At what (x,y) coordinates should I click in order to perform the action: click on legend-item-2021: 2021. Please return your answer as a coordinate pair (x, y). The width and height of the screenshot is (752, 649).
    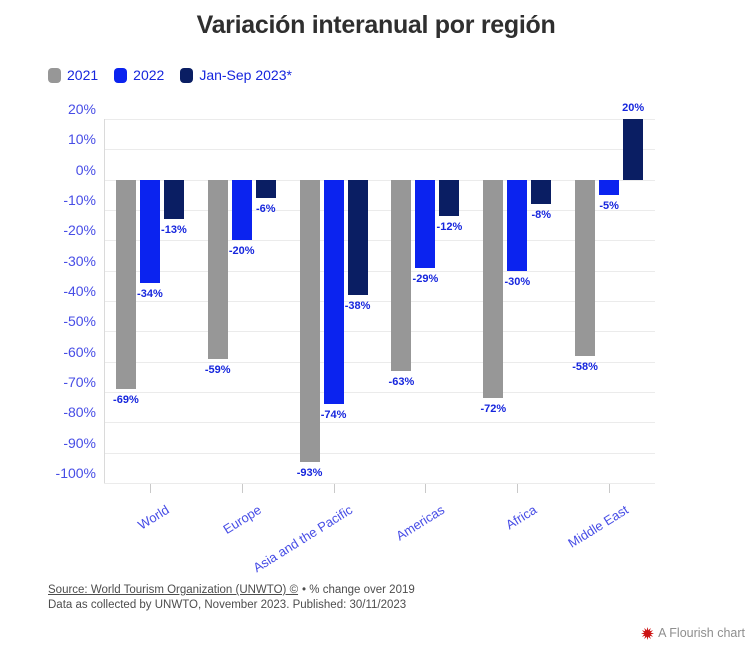
    Looking at the image, I should click on (73, 75).